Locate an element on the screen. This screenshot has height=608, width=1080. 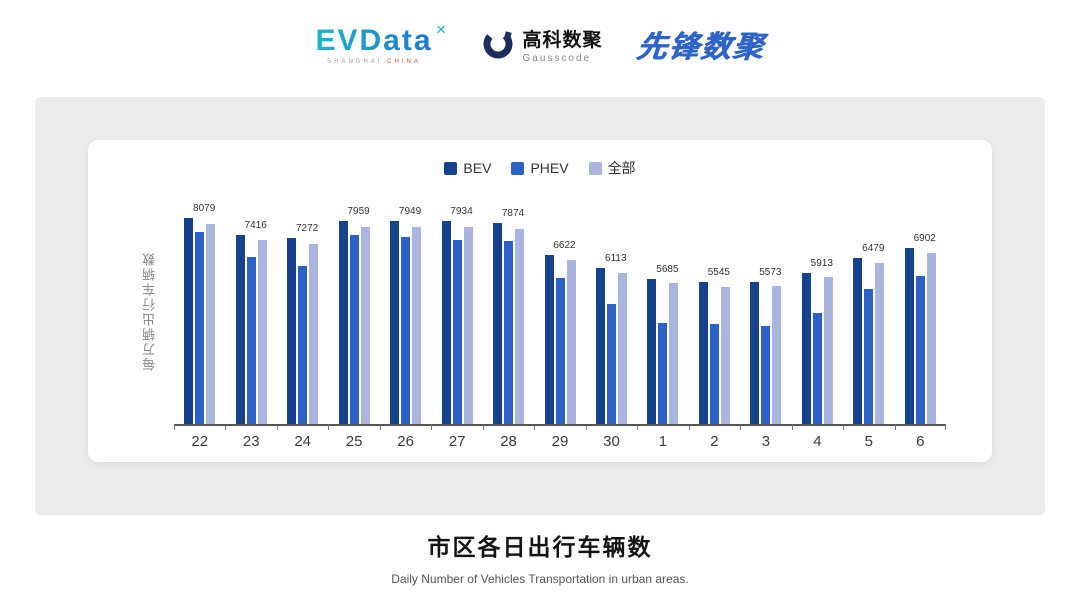
x-tick-label: 22 is located at coordinates (199, 437).